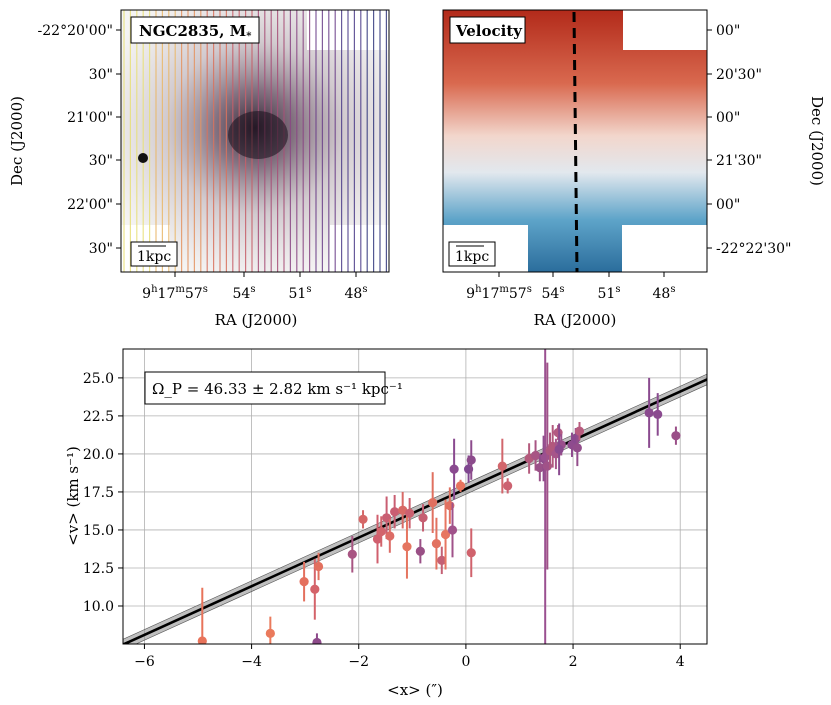 This screenshot has height=705, width=831. I want to click on dec-tick-label: 22'00", so click(90, 205).